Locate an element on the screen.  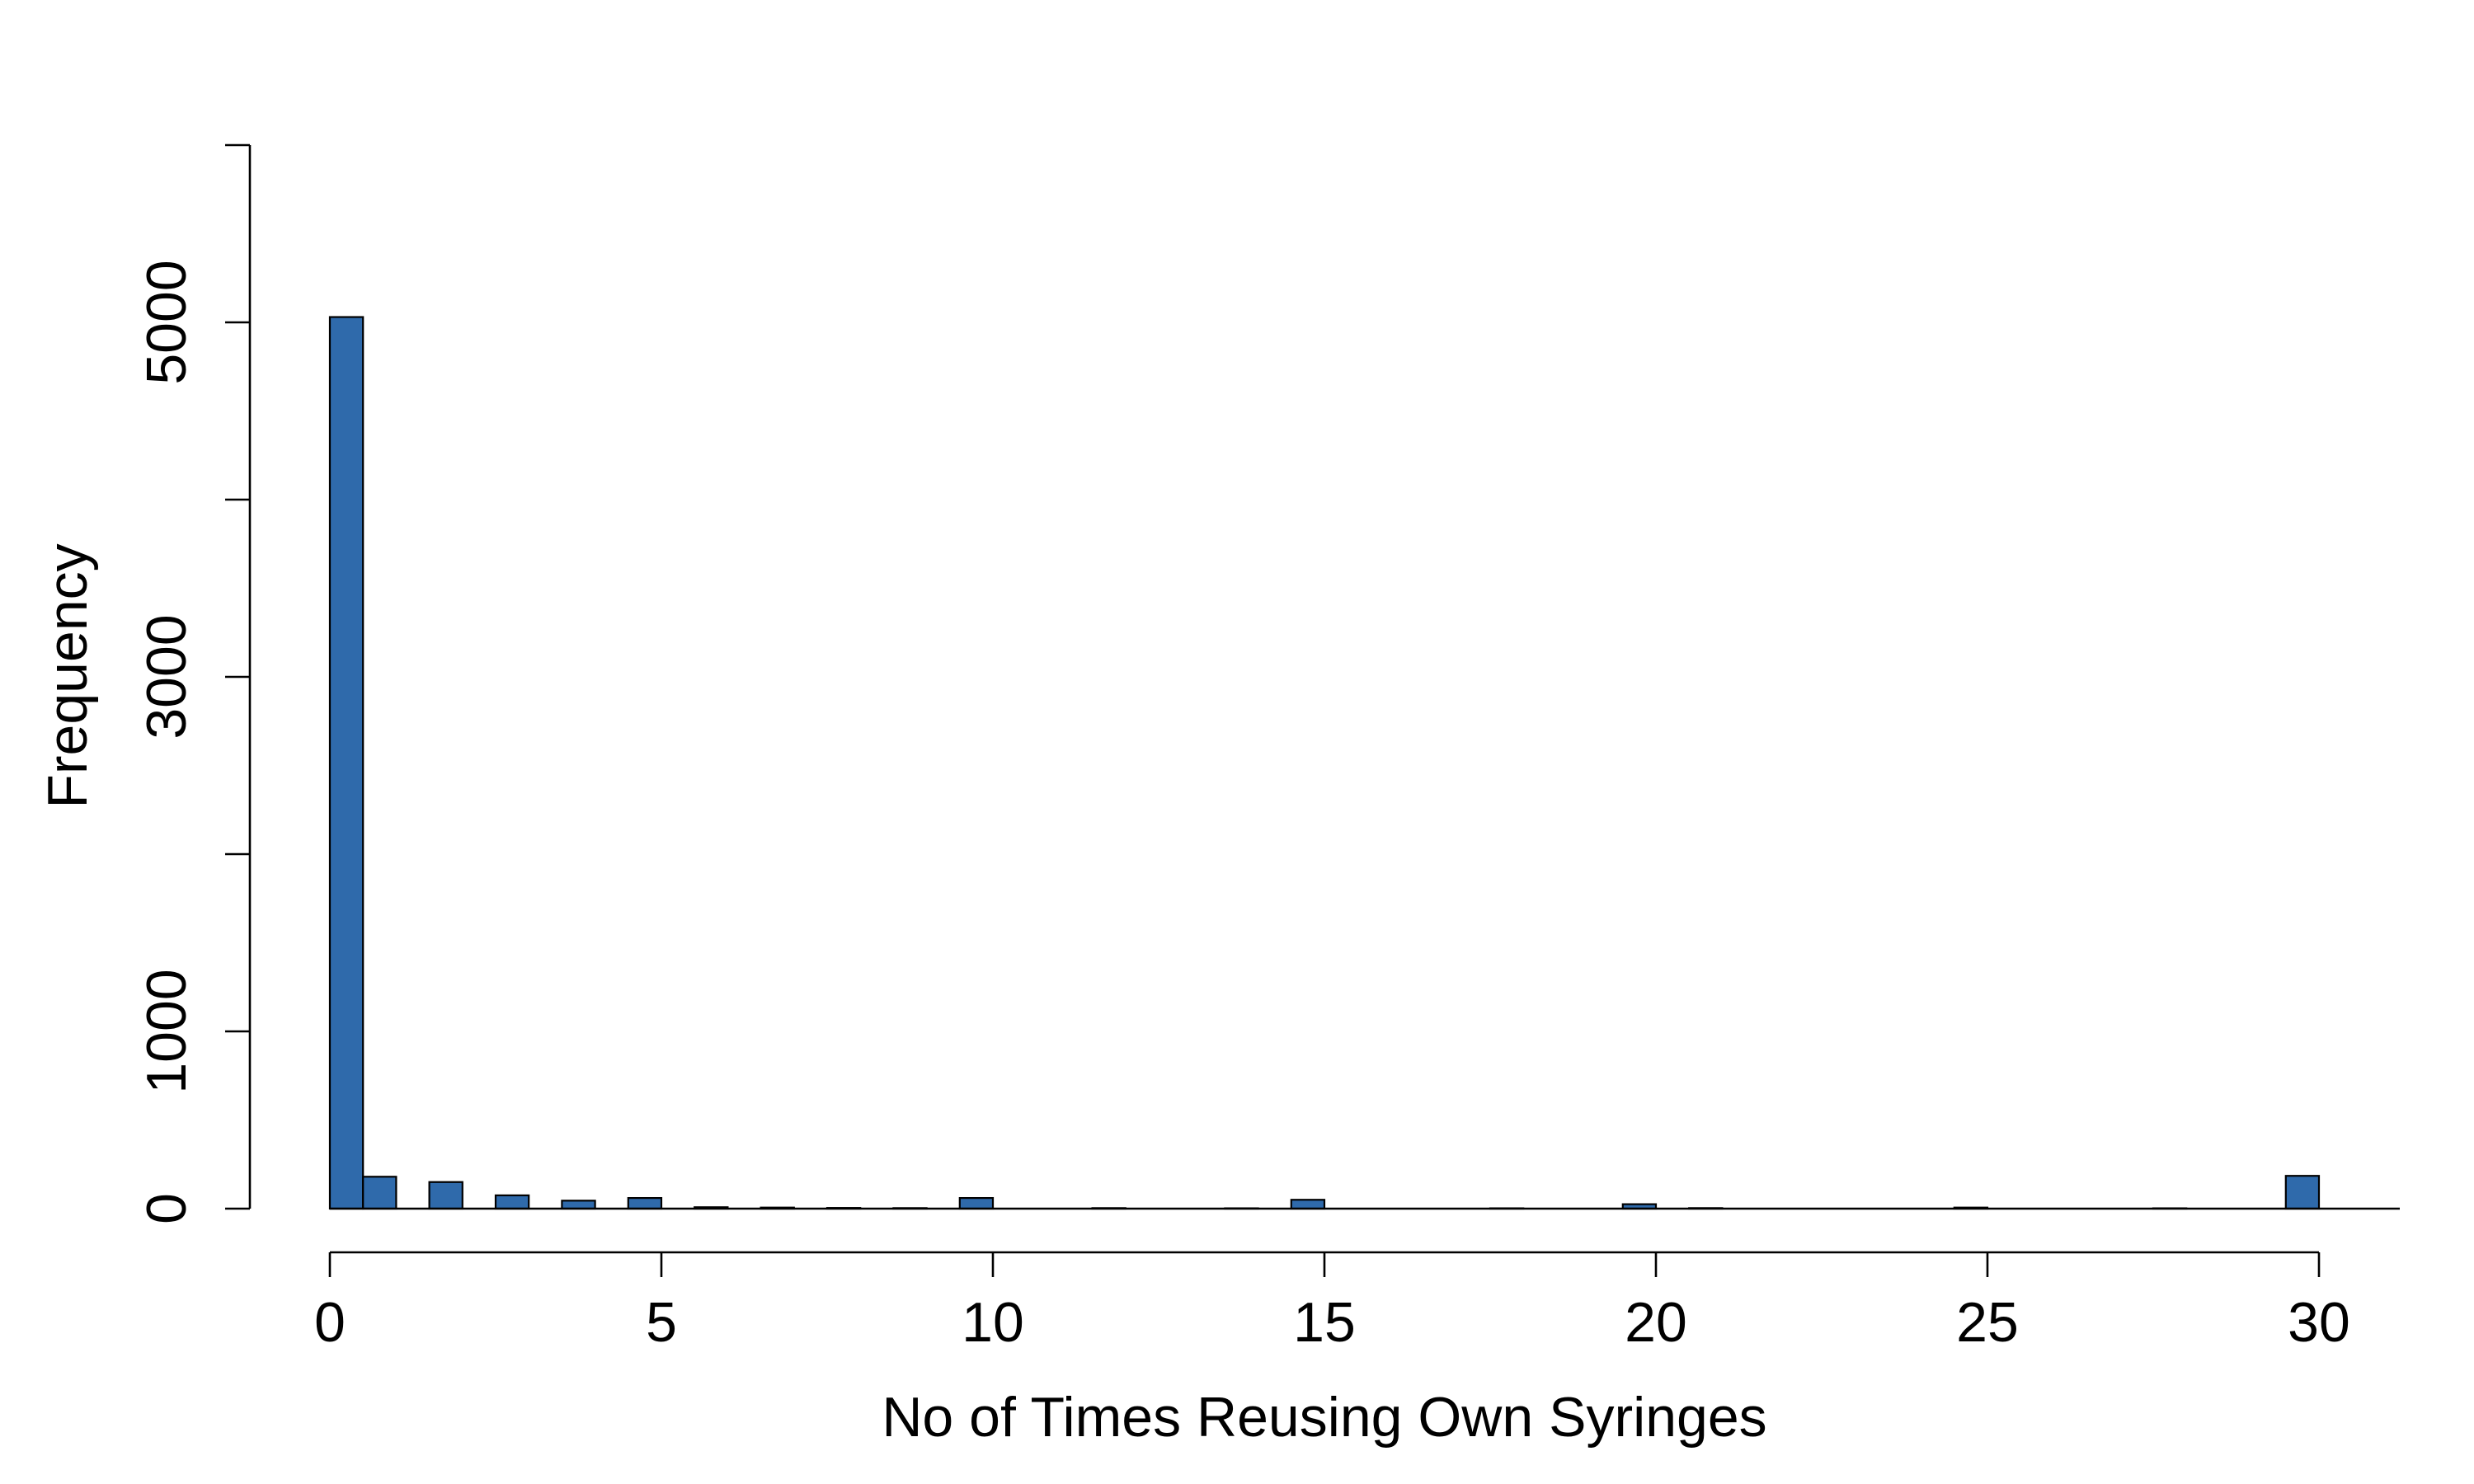
x-tick-label: 25 is located at coordinates (1987, 1322).